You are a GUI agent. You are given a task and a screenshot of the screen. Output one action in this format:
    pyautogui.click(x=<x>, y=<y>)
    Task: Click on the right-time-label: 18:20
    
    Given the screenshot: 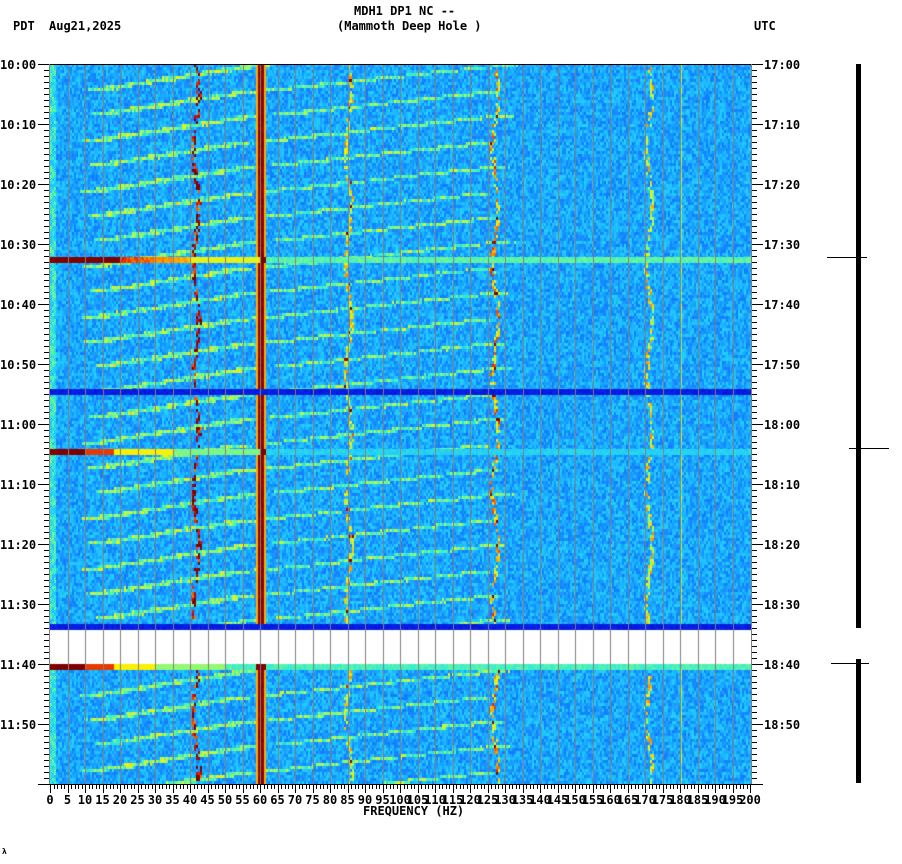 What is the action you would take?
    pyautogui.click(x=782, y=545)
    